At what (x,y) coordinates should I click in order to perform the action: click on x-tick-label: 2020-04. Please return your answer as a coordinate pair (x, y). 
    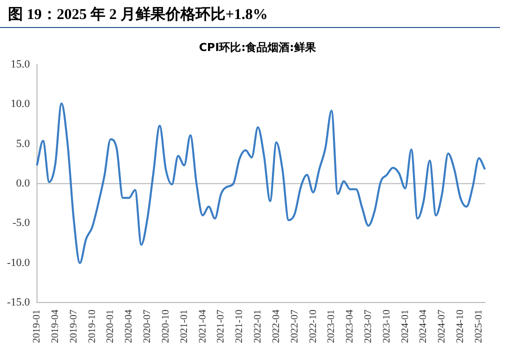
    Looking at the image, I should click on (129, 327).